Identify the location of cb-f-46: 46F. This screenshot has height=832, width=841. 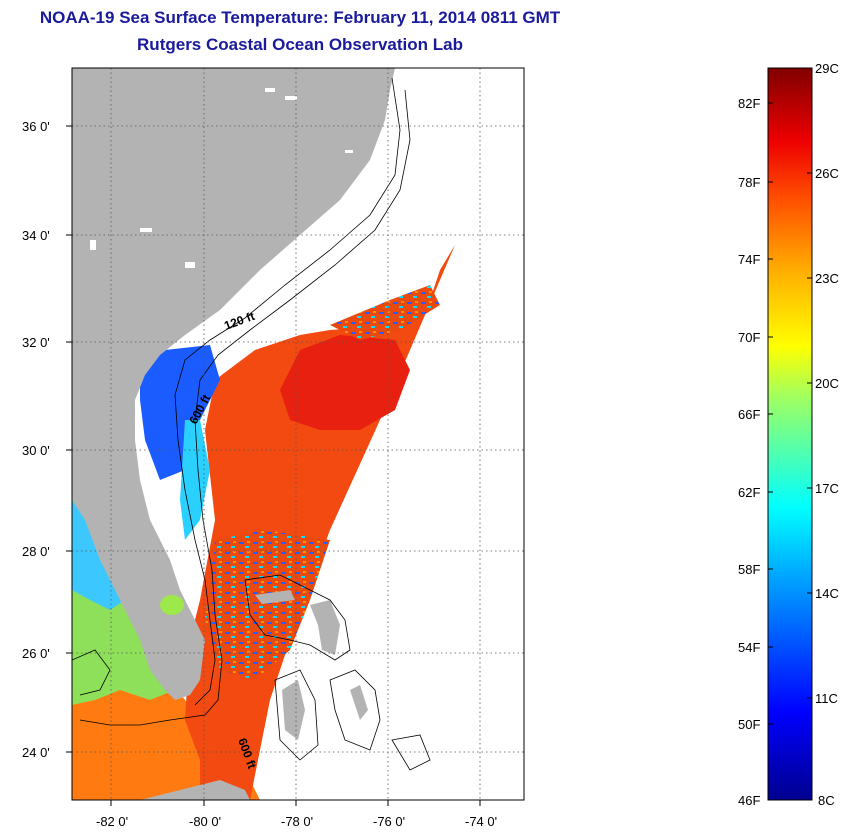
(749, 800).